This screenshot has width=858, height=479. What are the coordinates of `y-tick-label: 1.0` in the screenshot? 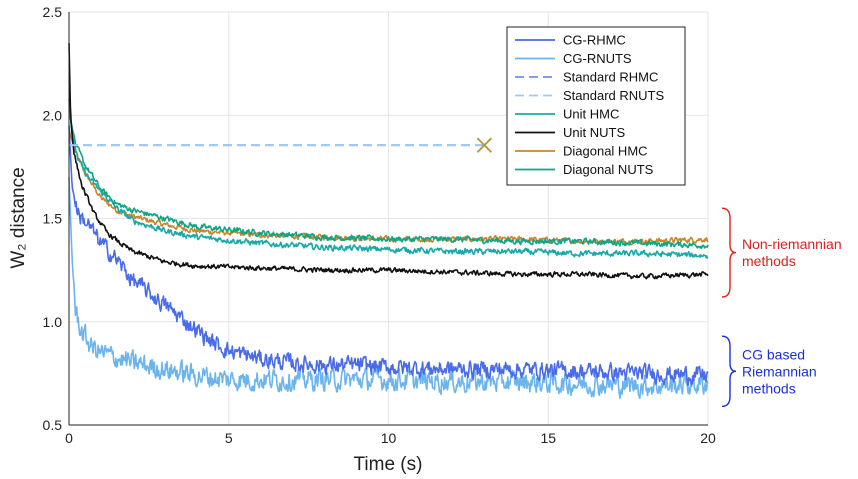 It's located at (53, 322).